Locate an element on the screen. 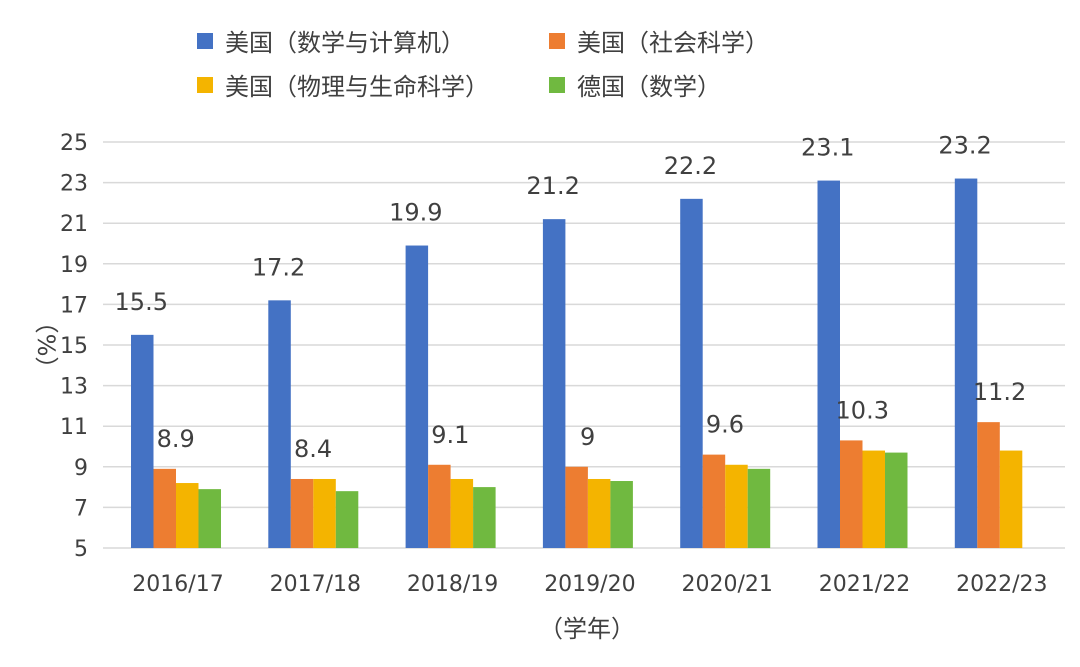 This screenshot has width=1080, height=667. legend-swatch-us-physical-life-science is located at coordinates (205, 85).